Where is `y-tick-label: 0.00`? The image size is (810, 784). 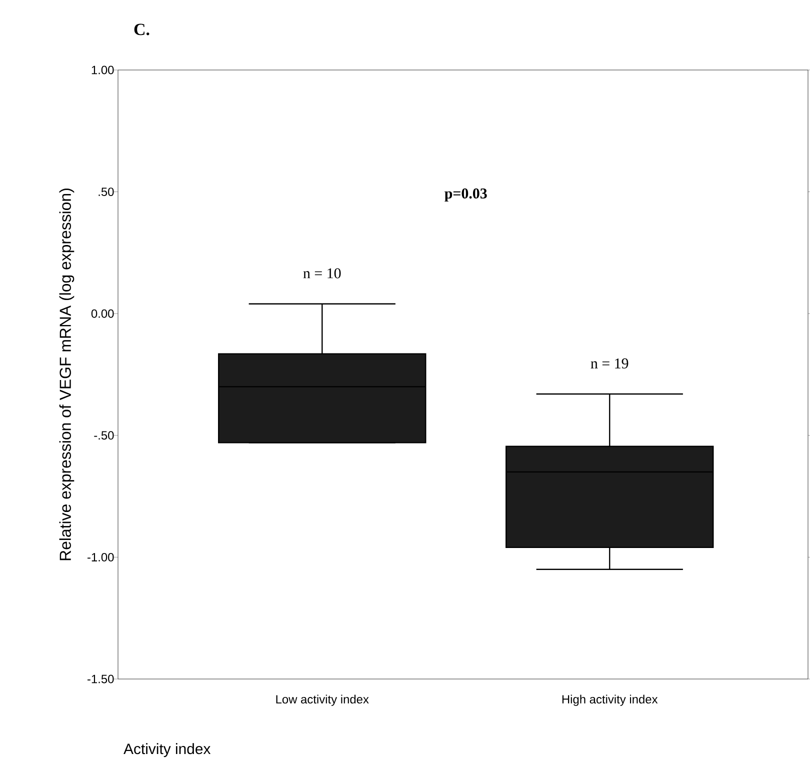 y-tick-label: 0.00 is located at coordinates (102, 313).